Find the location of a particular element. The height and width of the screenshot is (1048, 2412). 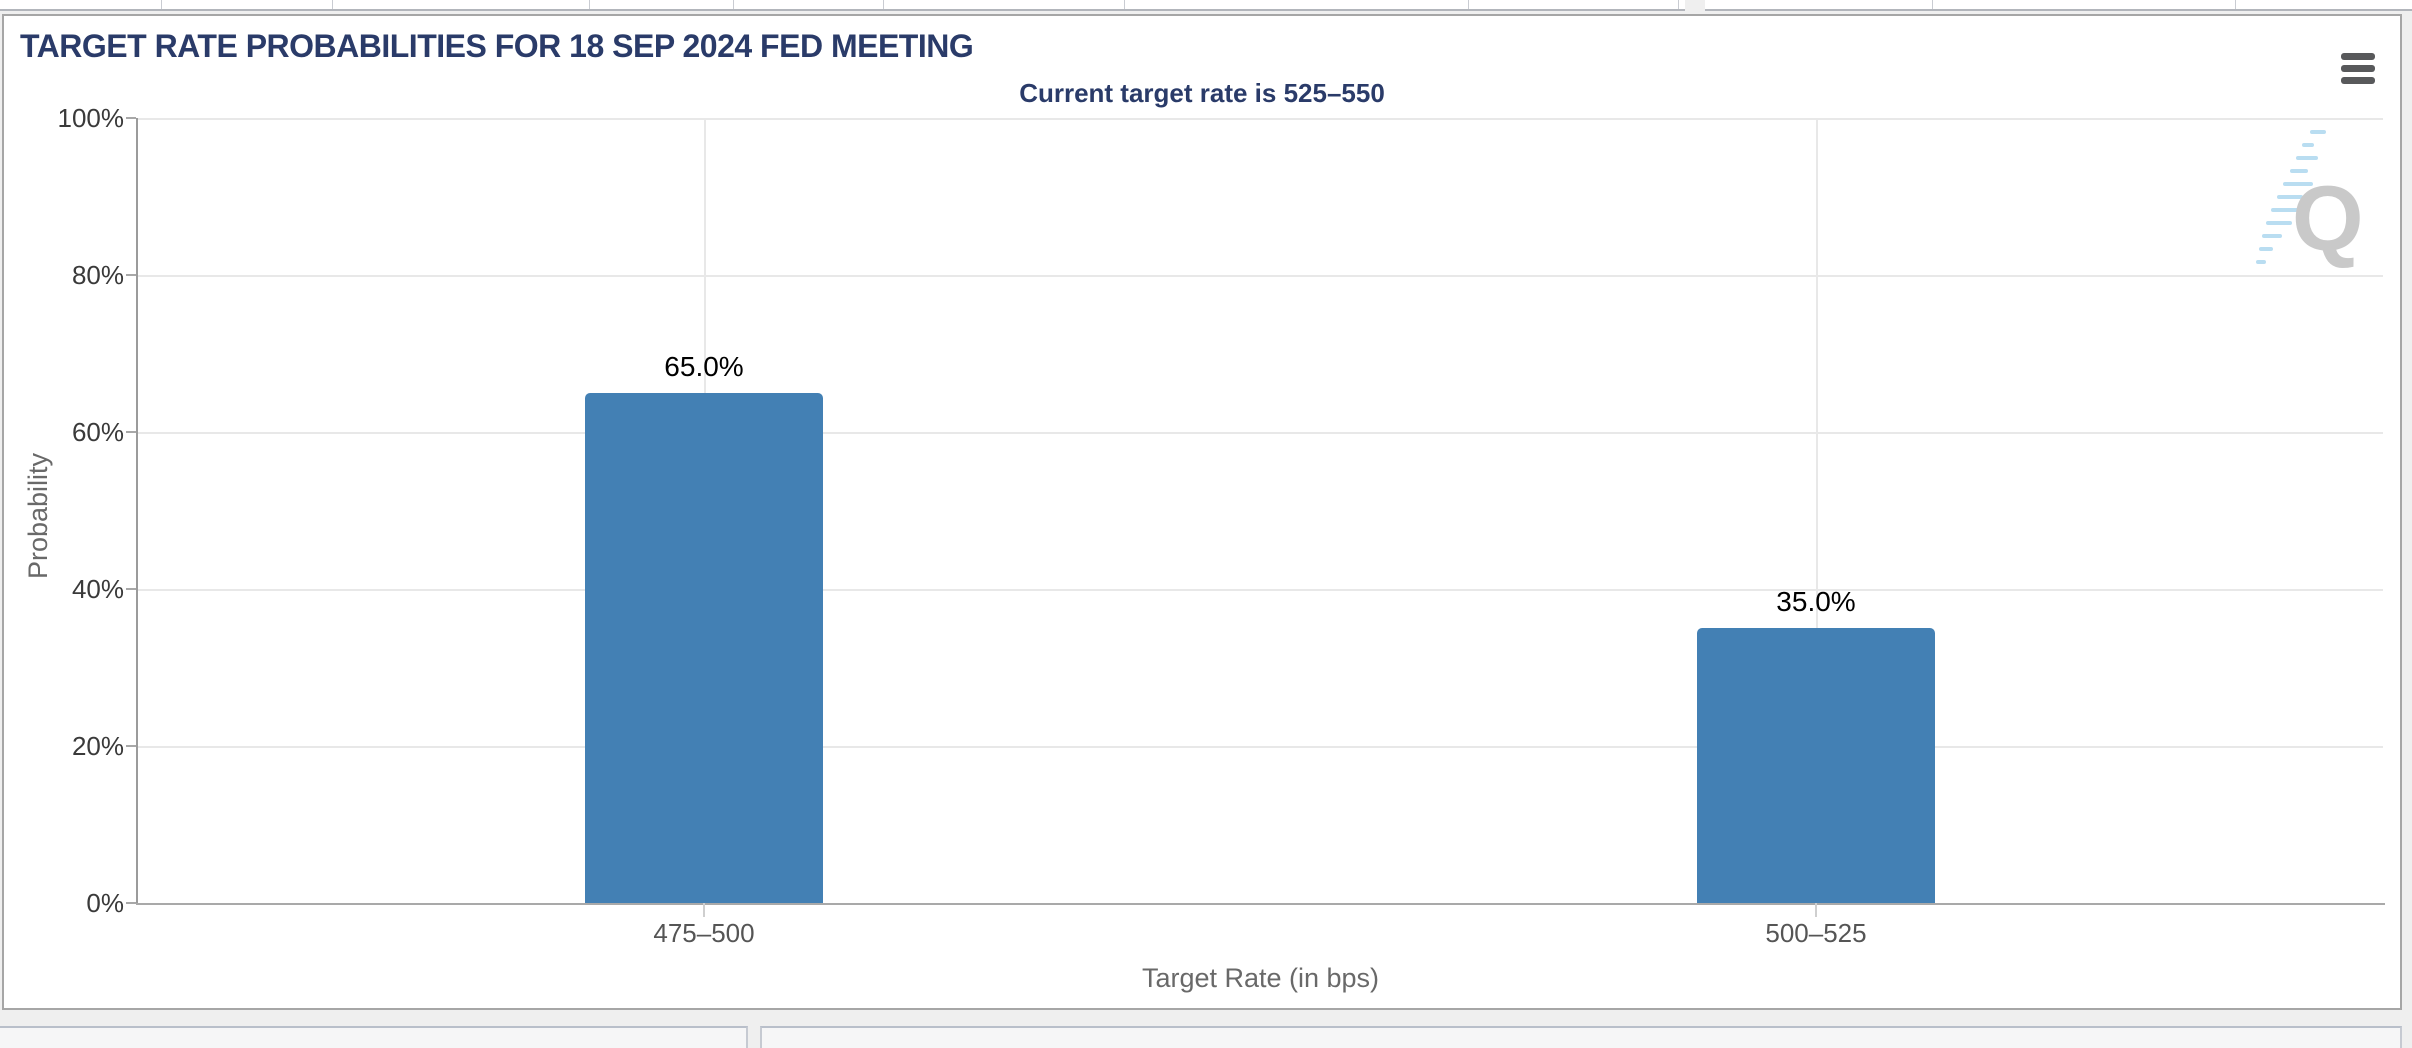

bottom-panel-right is located at coordinates (1581, 1037).